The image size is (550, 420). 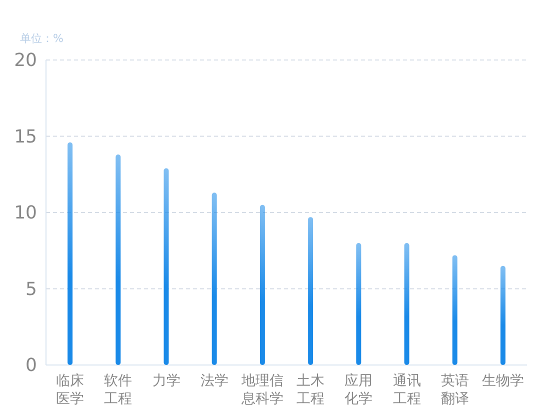 What do you see at coordinates (25, 213) in the screenshot?
I see `y-tick-label: 10` at bounding box center [25, 213].